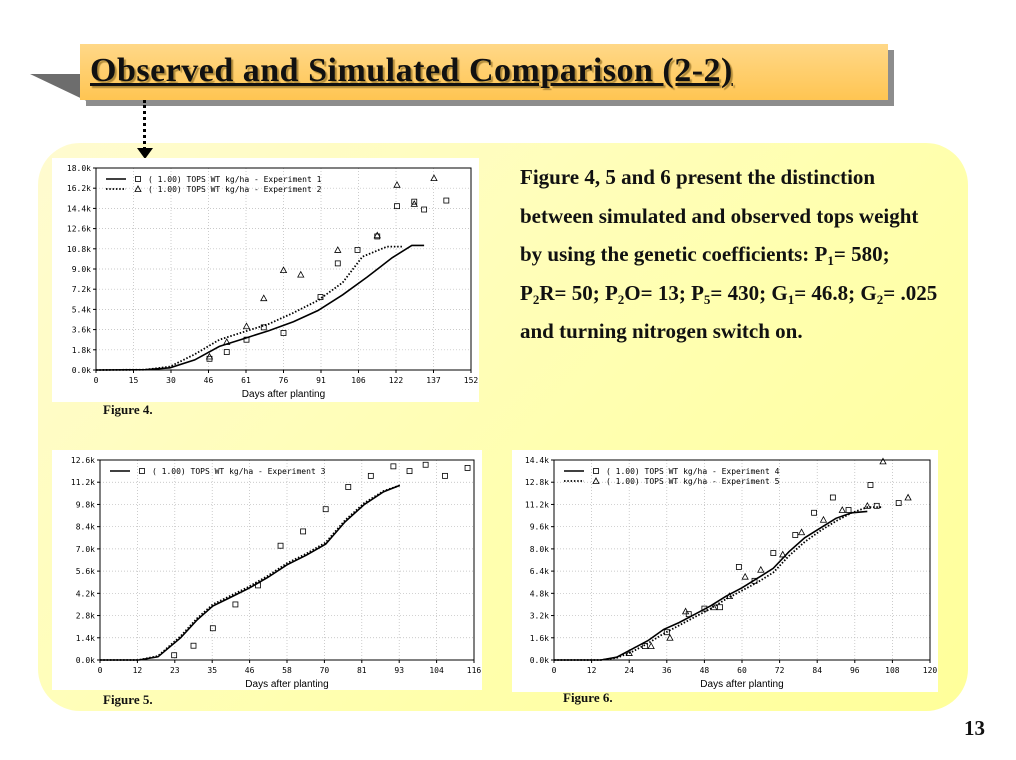  I want to click on desc-seg: = .025 and turning nitrogen switch on., so click(729, 312).